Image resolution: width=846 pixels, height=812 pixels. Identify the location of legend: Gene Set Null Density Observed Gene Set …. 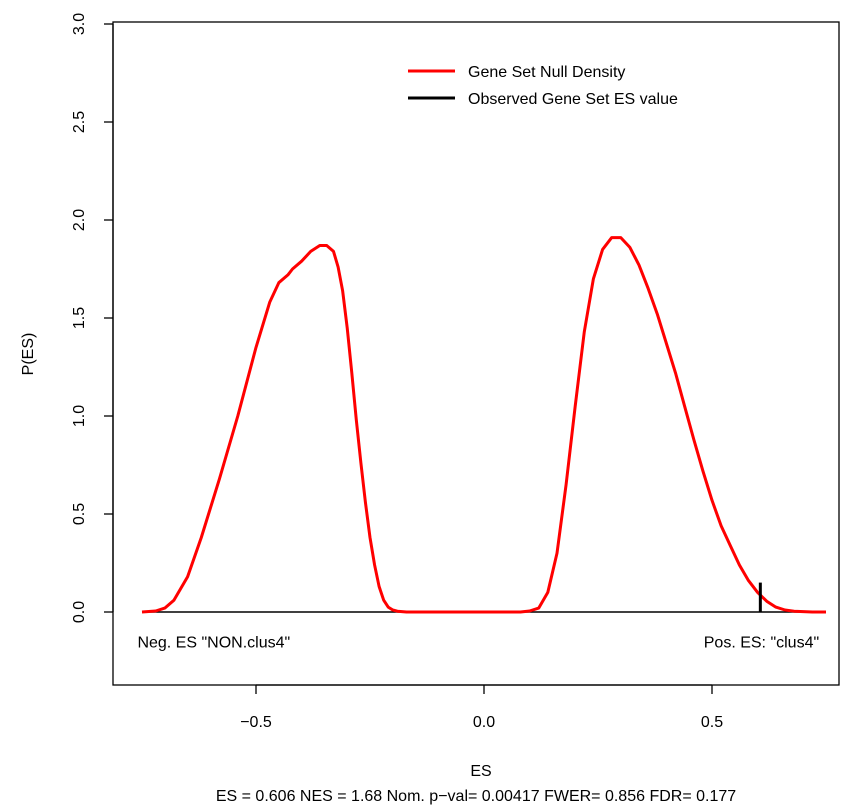
(543, 86).